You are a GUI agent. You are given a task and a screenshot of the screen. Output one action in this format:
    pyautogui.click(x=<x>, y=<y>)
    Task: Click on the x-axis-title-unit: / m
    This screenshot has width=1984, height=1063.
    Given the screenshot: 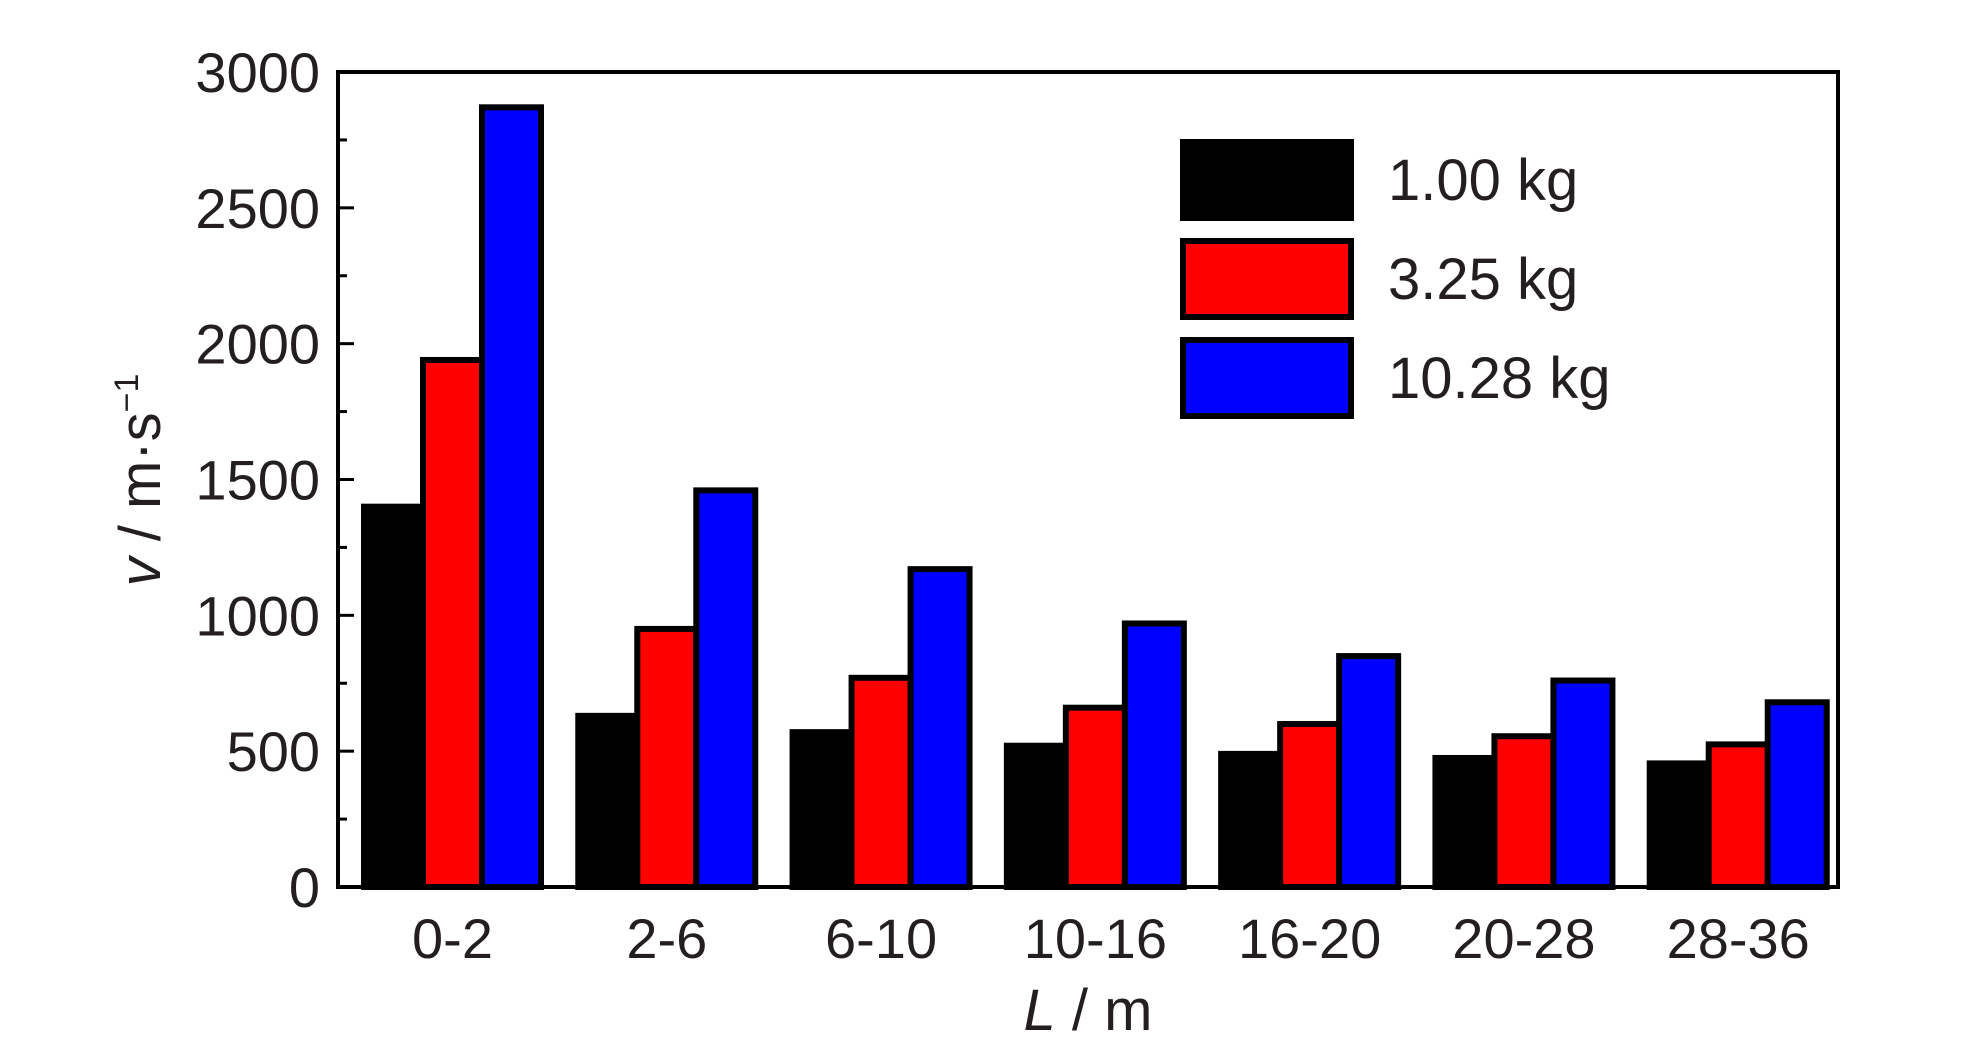 What is the action you would take?
    pyautogui.click(x=1104, y=1010)
    